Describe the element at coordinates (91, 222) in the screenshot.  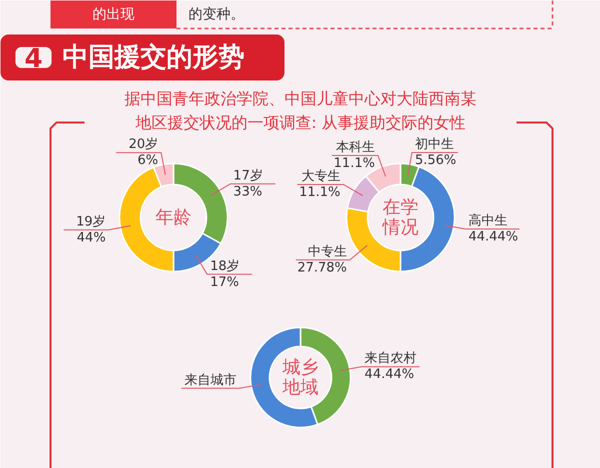
I see `slice-label: 19岁` at that location.